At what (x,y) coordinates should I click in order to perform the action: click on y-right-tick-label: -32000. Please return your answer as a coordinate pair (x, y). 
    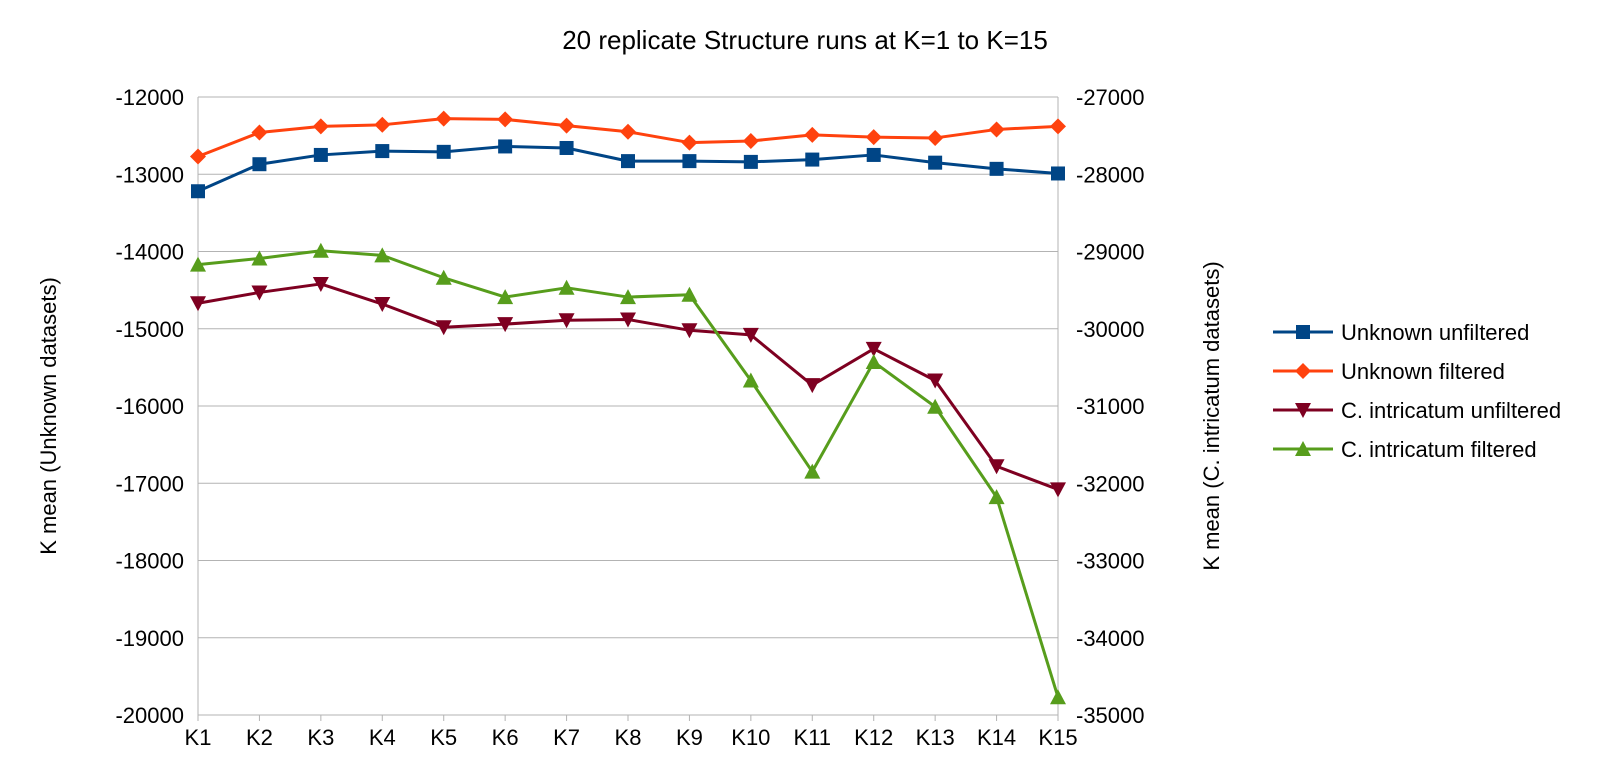
    Looking at the image, I should click on (1110, 483).